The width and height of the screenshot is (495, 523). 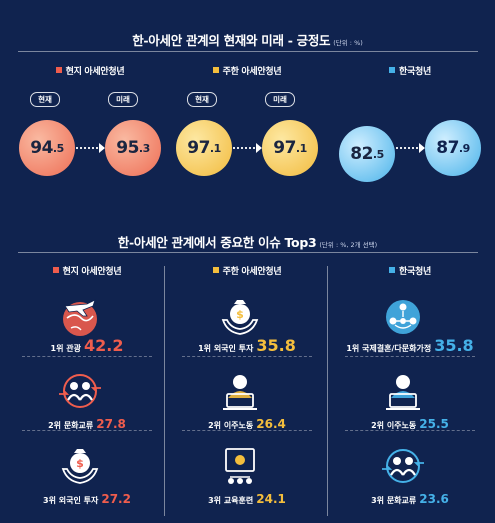 I want to click on section1-title: 한-아세안 관계의 현재와 미래 - 긍정도 (단위 : %), so click(x=247, y=40).